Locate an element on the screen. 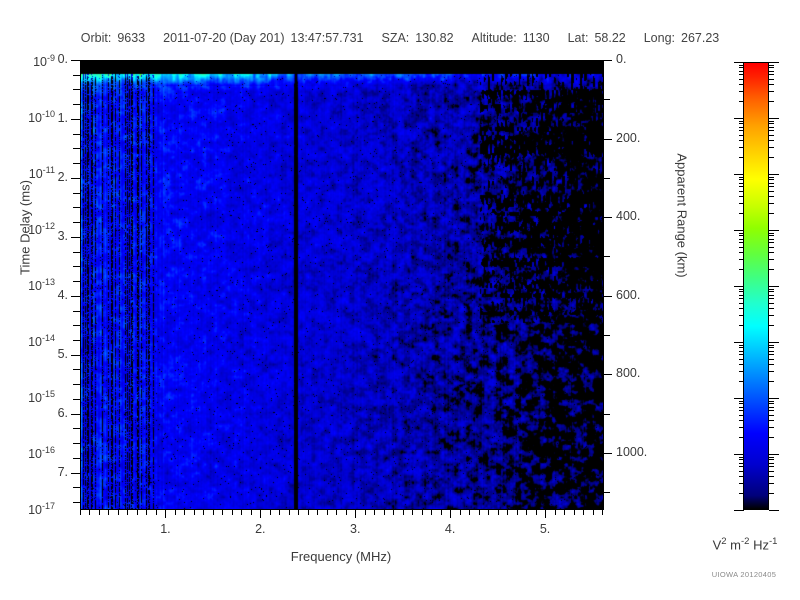  sza-value: 130.82 is located at coordinates (434, 38).